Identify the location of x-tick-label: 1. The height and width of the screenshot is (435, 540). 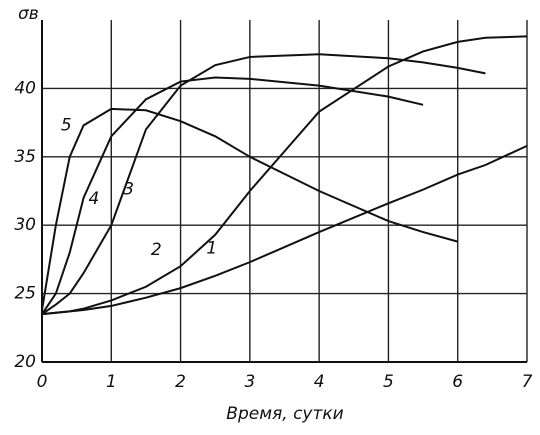
(111, 382).